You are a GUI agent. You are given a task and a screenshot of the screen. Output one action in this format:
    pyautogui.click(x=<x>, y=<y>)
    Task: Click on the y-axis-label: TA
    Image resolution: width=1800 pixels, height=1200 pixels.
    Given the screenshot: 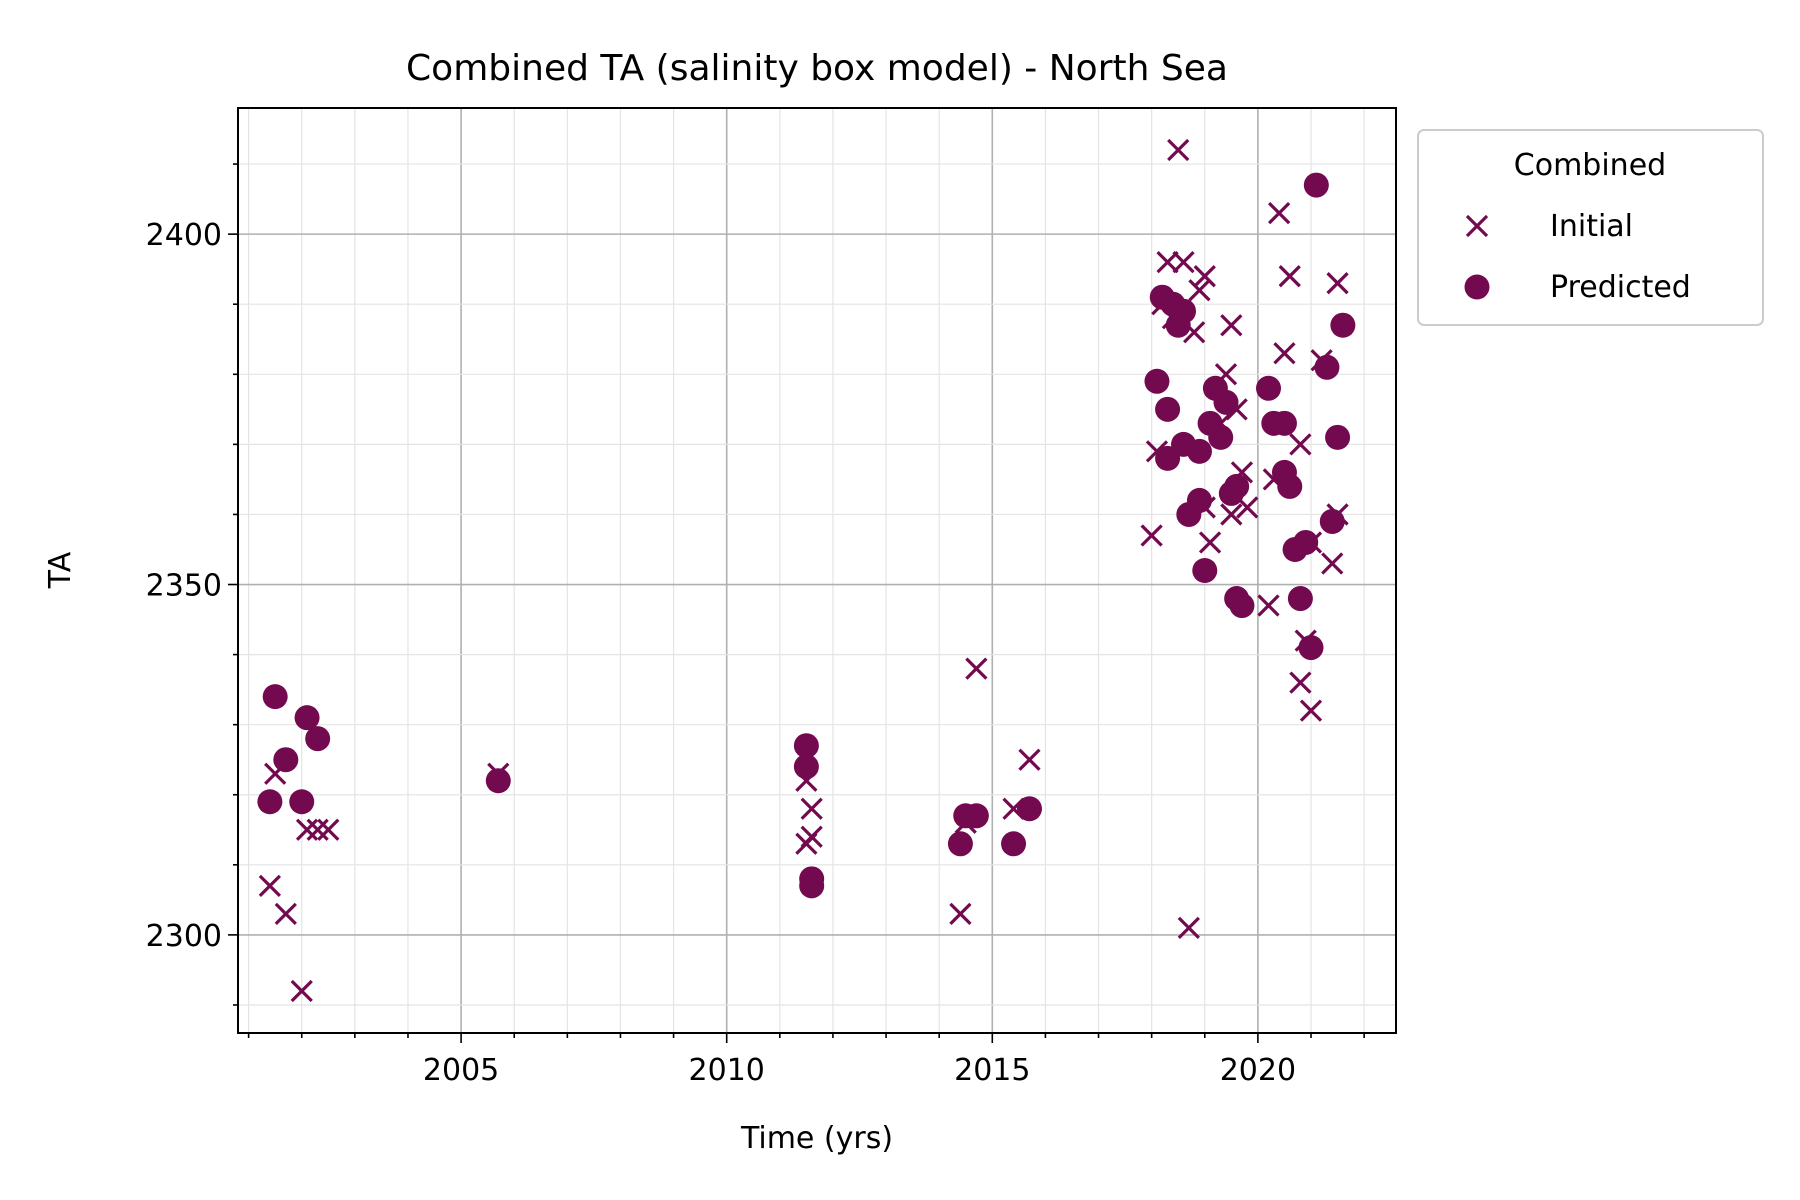 What is the action you would take?
    pyautogui.click(x=60, y=570)
    